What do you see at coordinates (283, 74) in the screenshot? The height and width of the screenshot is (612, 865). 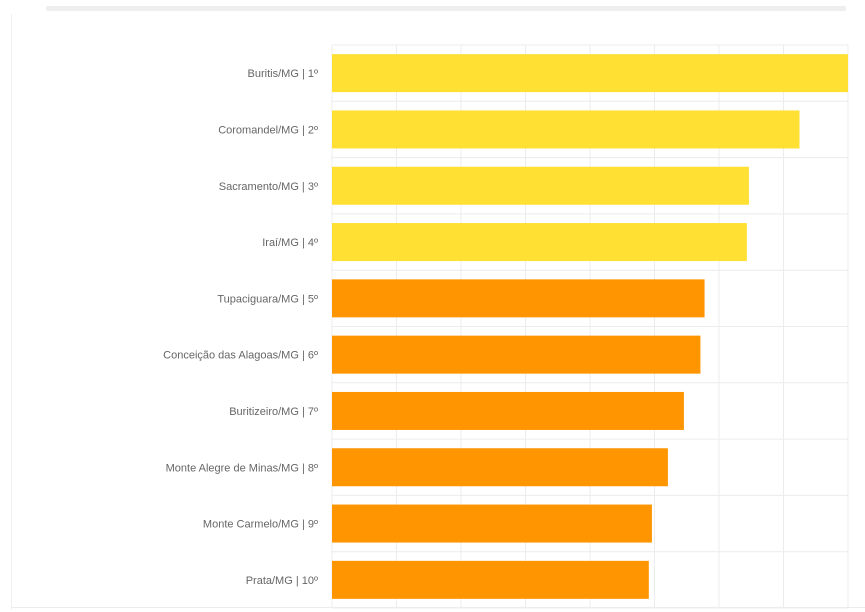 I see `category-label: Buritis/MG | 1º` at bounding box center [283, 74].